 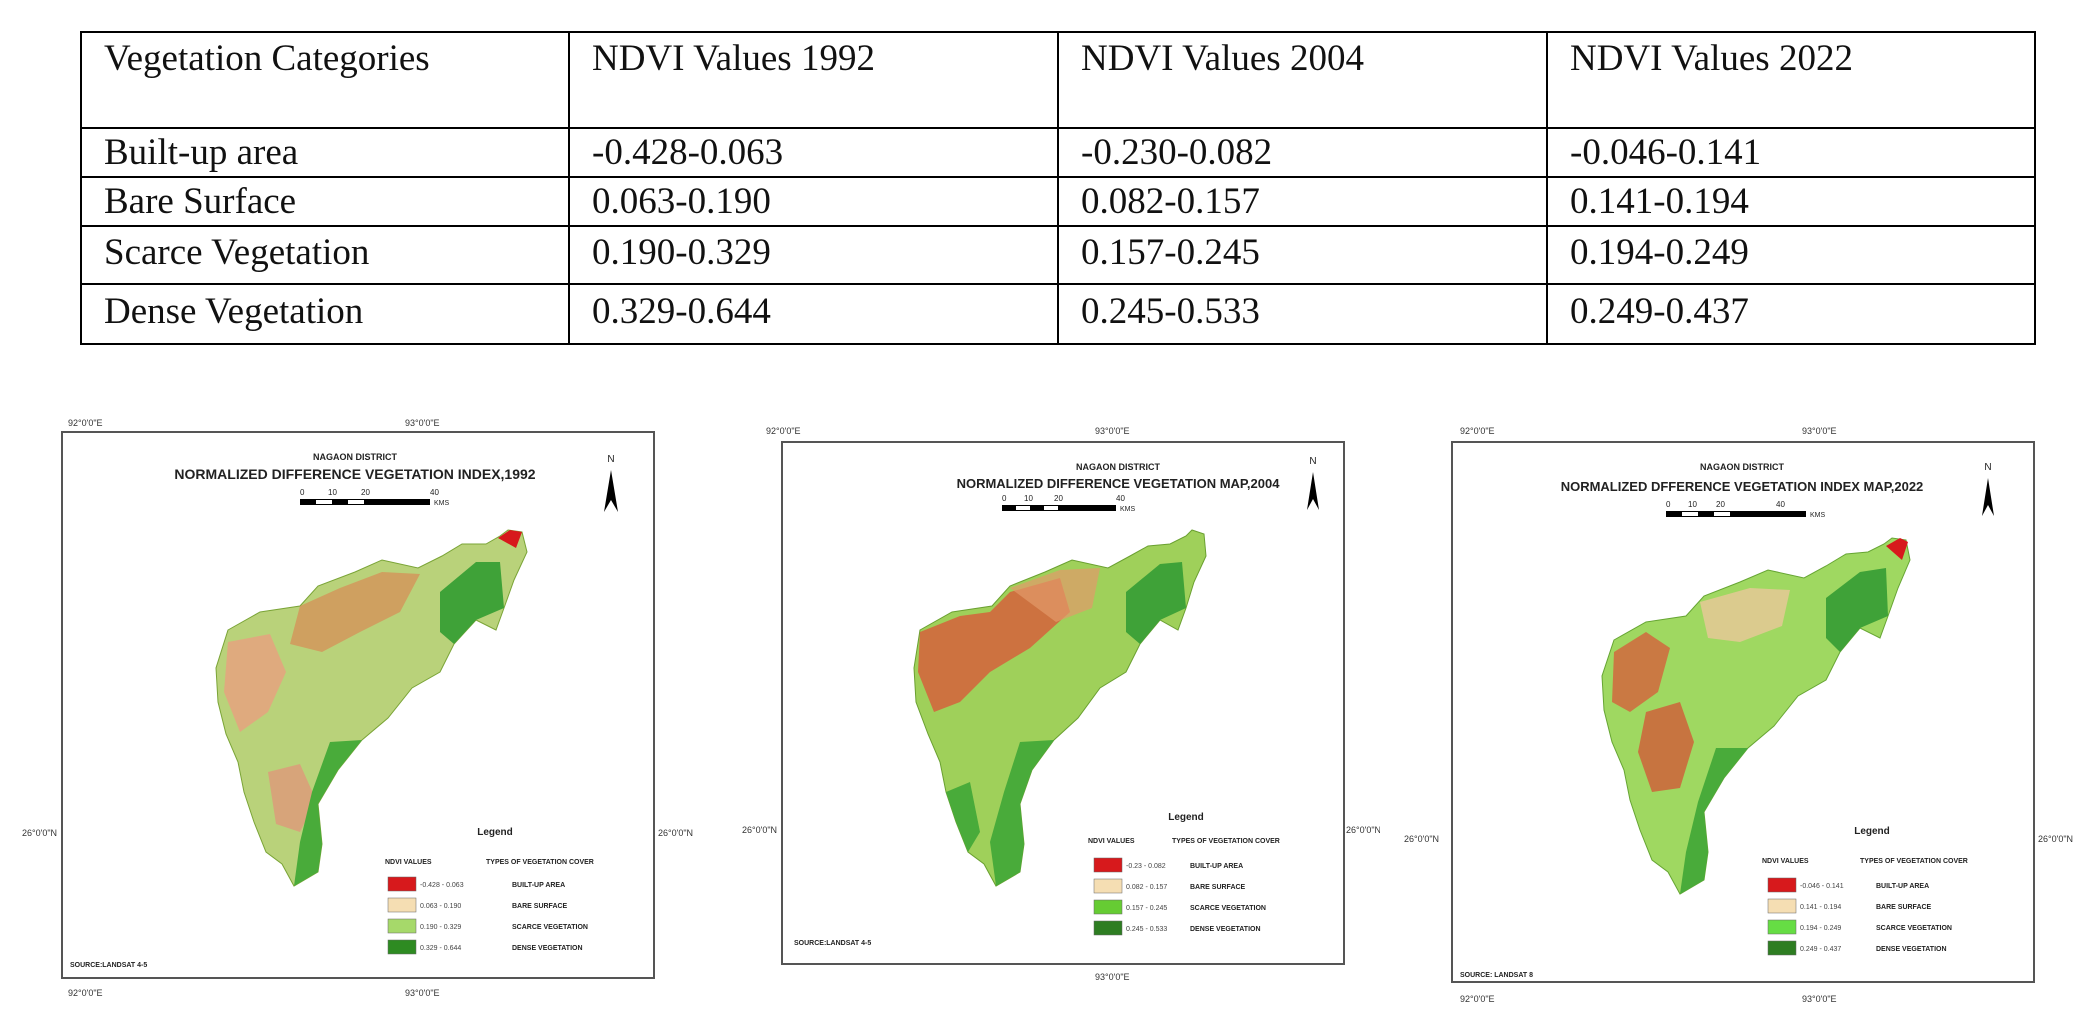 What do you see at coordinates (1756, 716) in the screenshot?
I see `district-map` at bounding box center [1756, 716].